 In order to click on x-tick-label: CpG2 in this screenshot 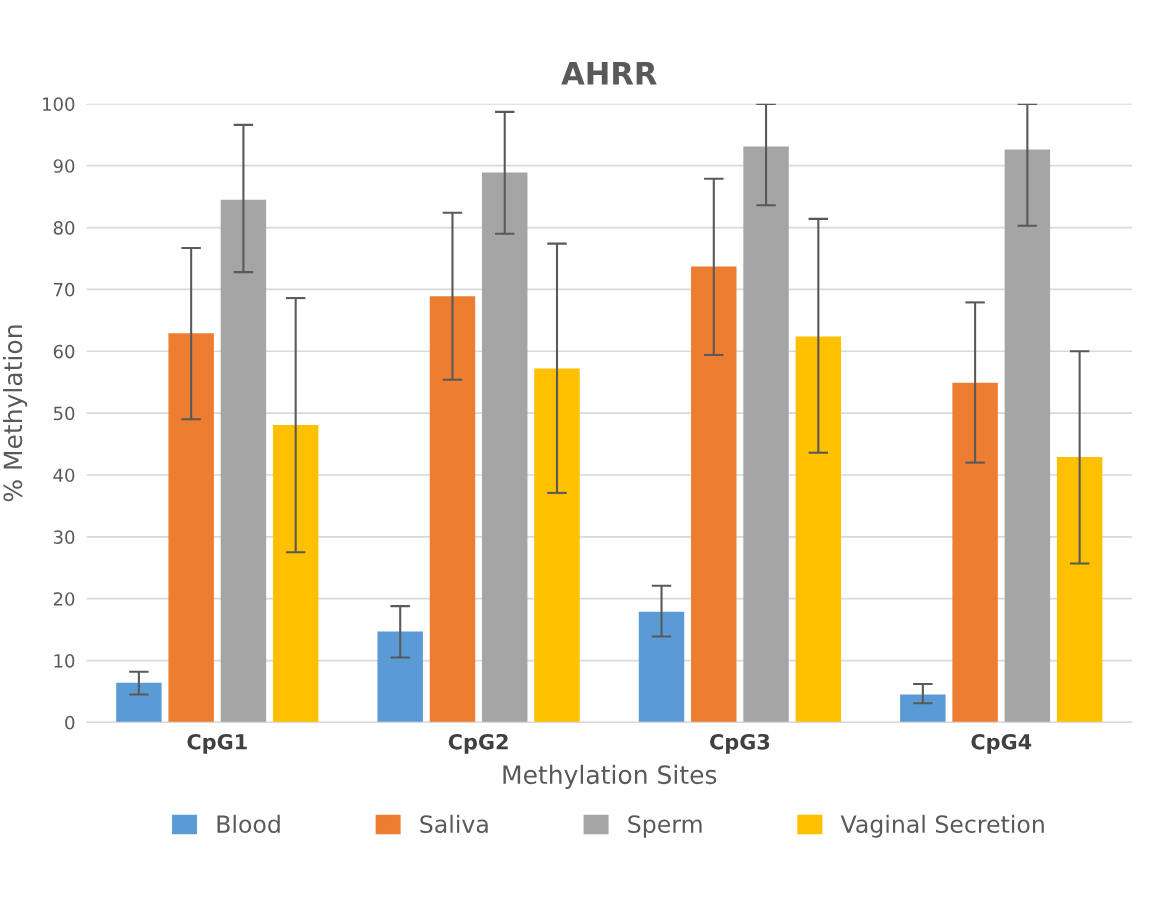, I will do `click(478, 743)`.